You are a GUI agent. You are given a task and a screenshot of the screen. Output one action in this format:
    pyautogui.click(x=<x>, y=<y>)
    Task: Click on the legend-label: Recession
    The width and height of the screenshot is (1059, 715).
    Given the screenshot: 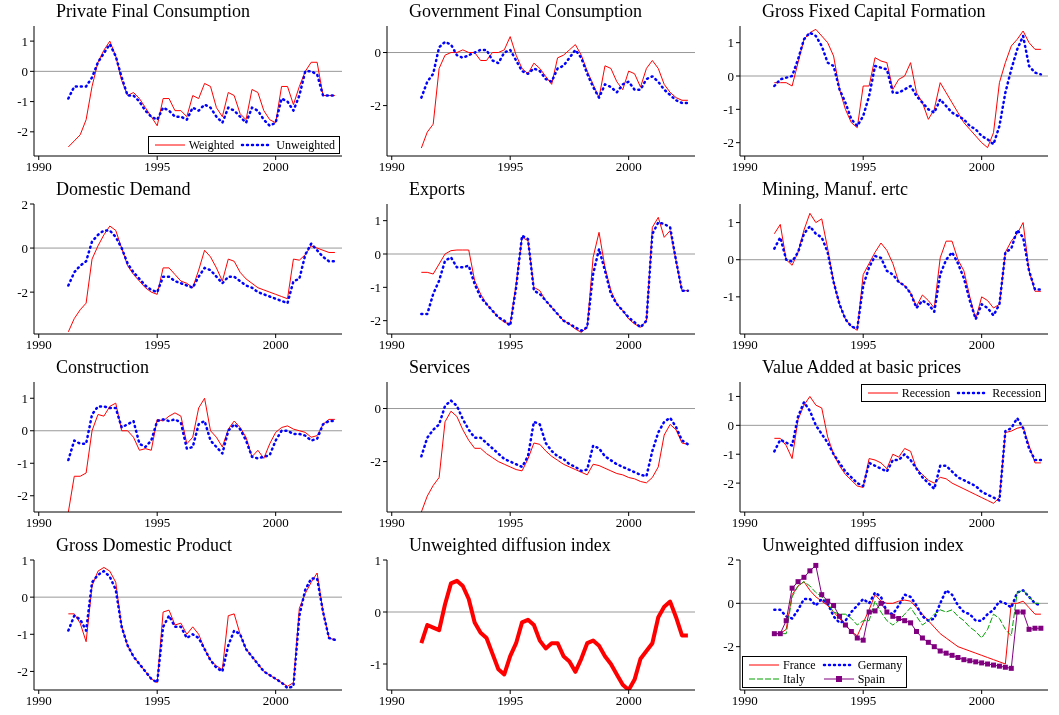 What is the action you would take?
    pyautogui.click(x=1016, y=393)
    